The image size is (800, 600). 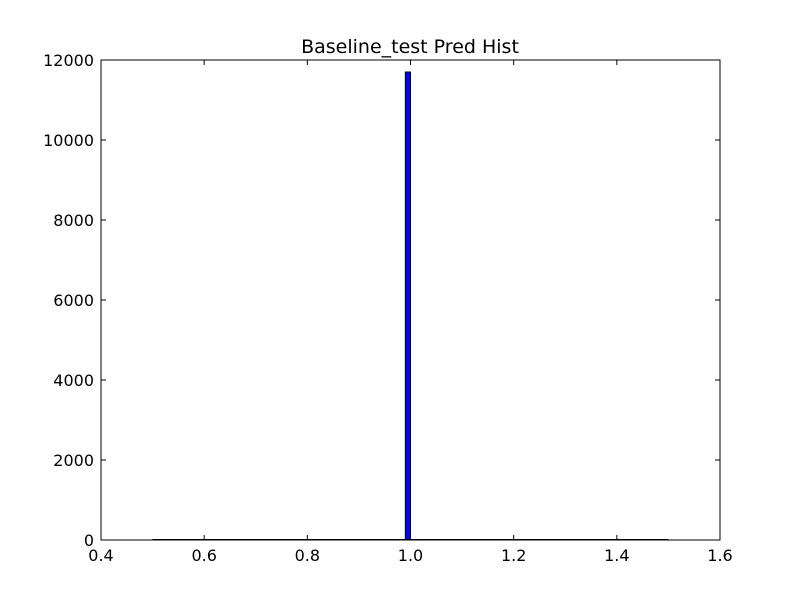 What do you see at coordinates (719, 555) in the screenshot?
I see `x-tick-label: 1.6` at bounding box center [719, 555].